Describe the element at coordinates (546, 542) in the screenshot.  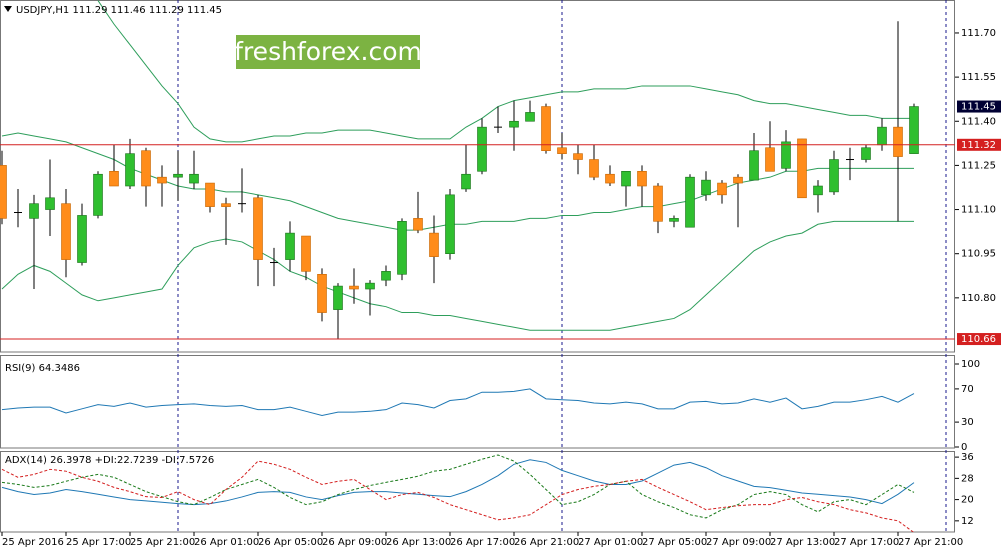
I see `x-tick-label: 26 Apr 21:00` at that location.